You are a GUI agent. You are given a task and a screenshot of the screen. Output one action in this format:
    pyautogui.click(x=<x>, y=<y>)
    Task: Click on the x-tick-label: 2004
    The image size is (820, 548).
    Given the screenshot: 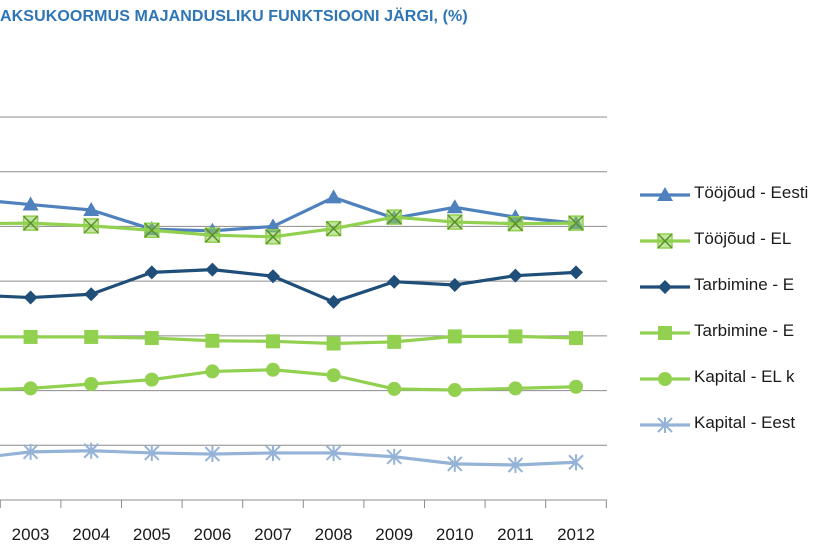 What is the action you would take?
    pyautogui.click(x=91, y=534)
    